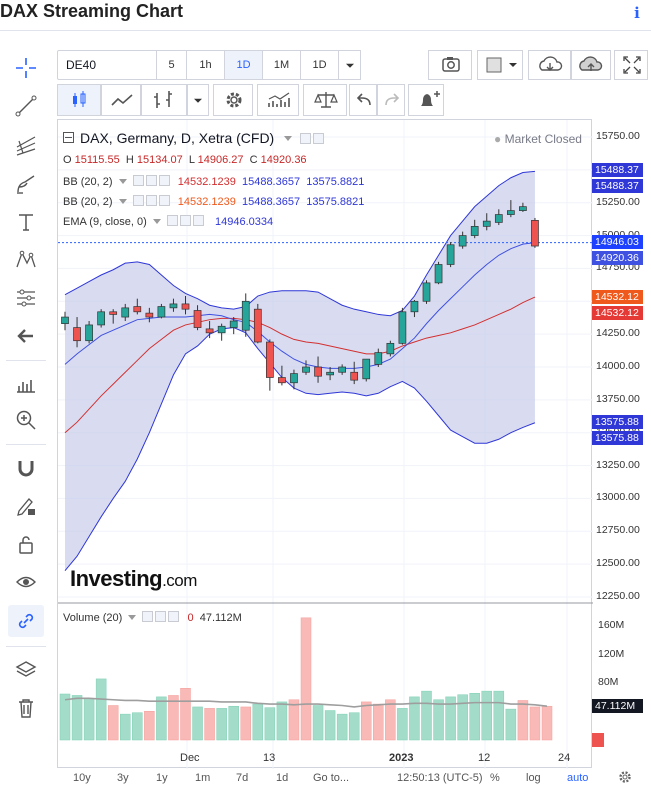 The width and height of the screenshot is (651, 800). What do you see at coordinates (26, 544) in the screenshot?
I see `lock-tool` at bounding box center [26, 544].